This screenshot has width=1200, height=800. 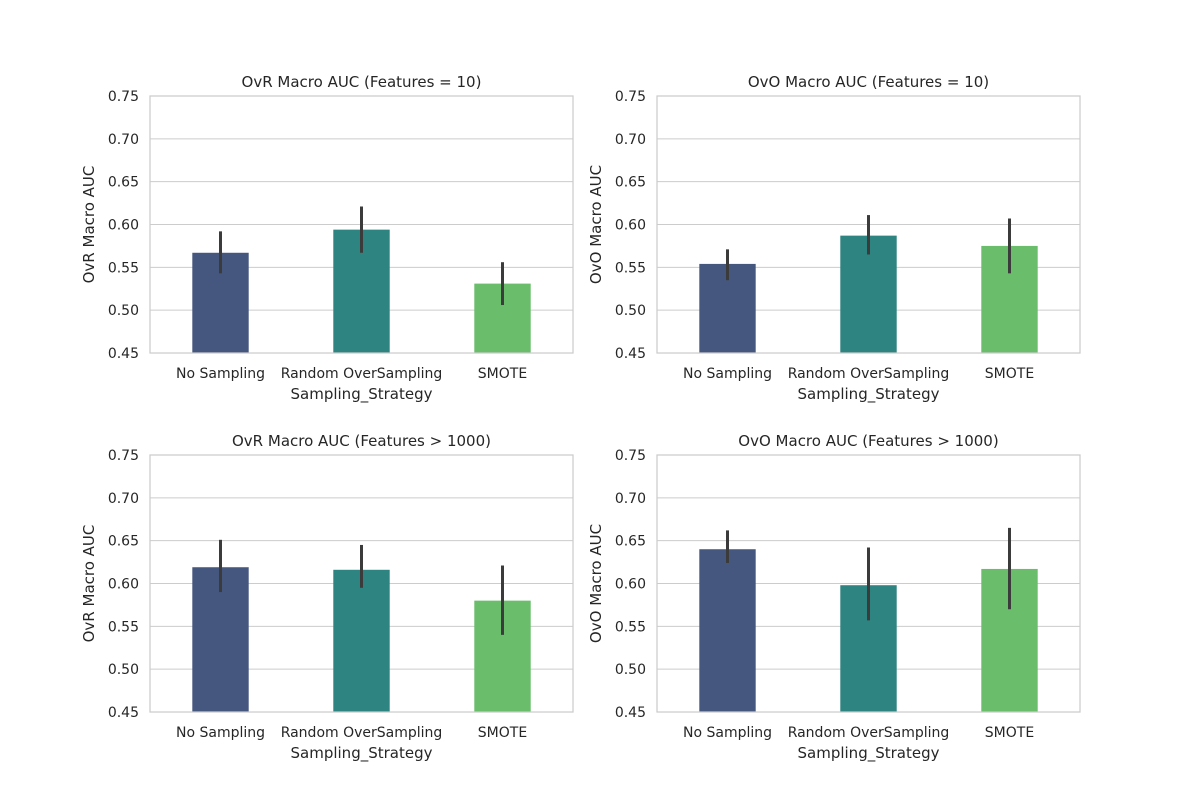 What do you see at coordinates (362, 82) in the screenshot?
I see `chart-title: OvR Macro AUC (Features = 10)` at bounding box center [362, 82].